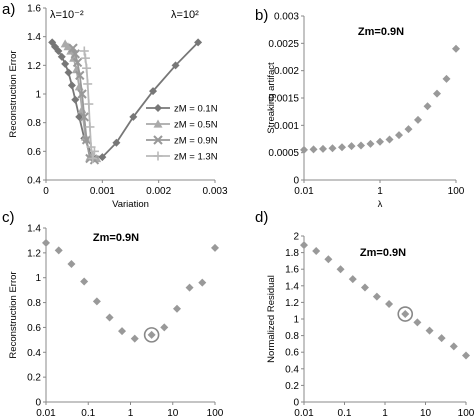 The width and height of the screenshot is (474, 420). What do you see at coordinates (380, 191) in the screenshot?
I see `panel-b-xtick-label: 1` at bounding box center [380, 191].